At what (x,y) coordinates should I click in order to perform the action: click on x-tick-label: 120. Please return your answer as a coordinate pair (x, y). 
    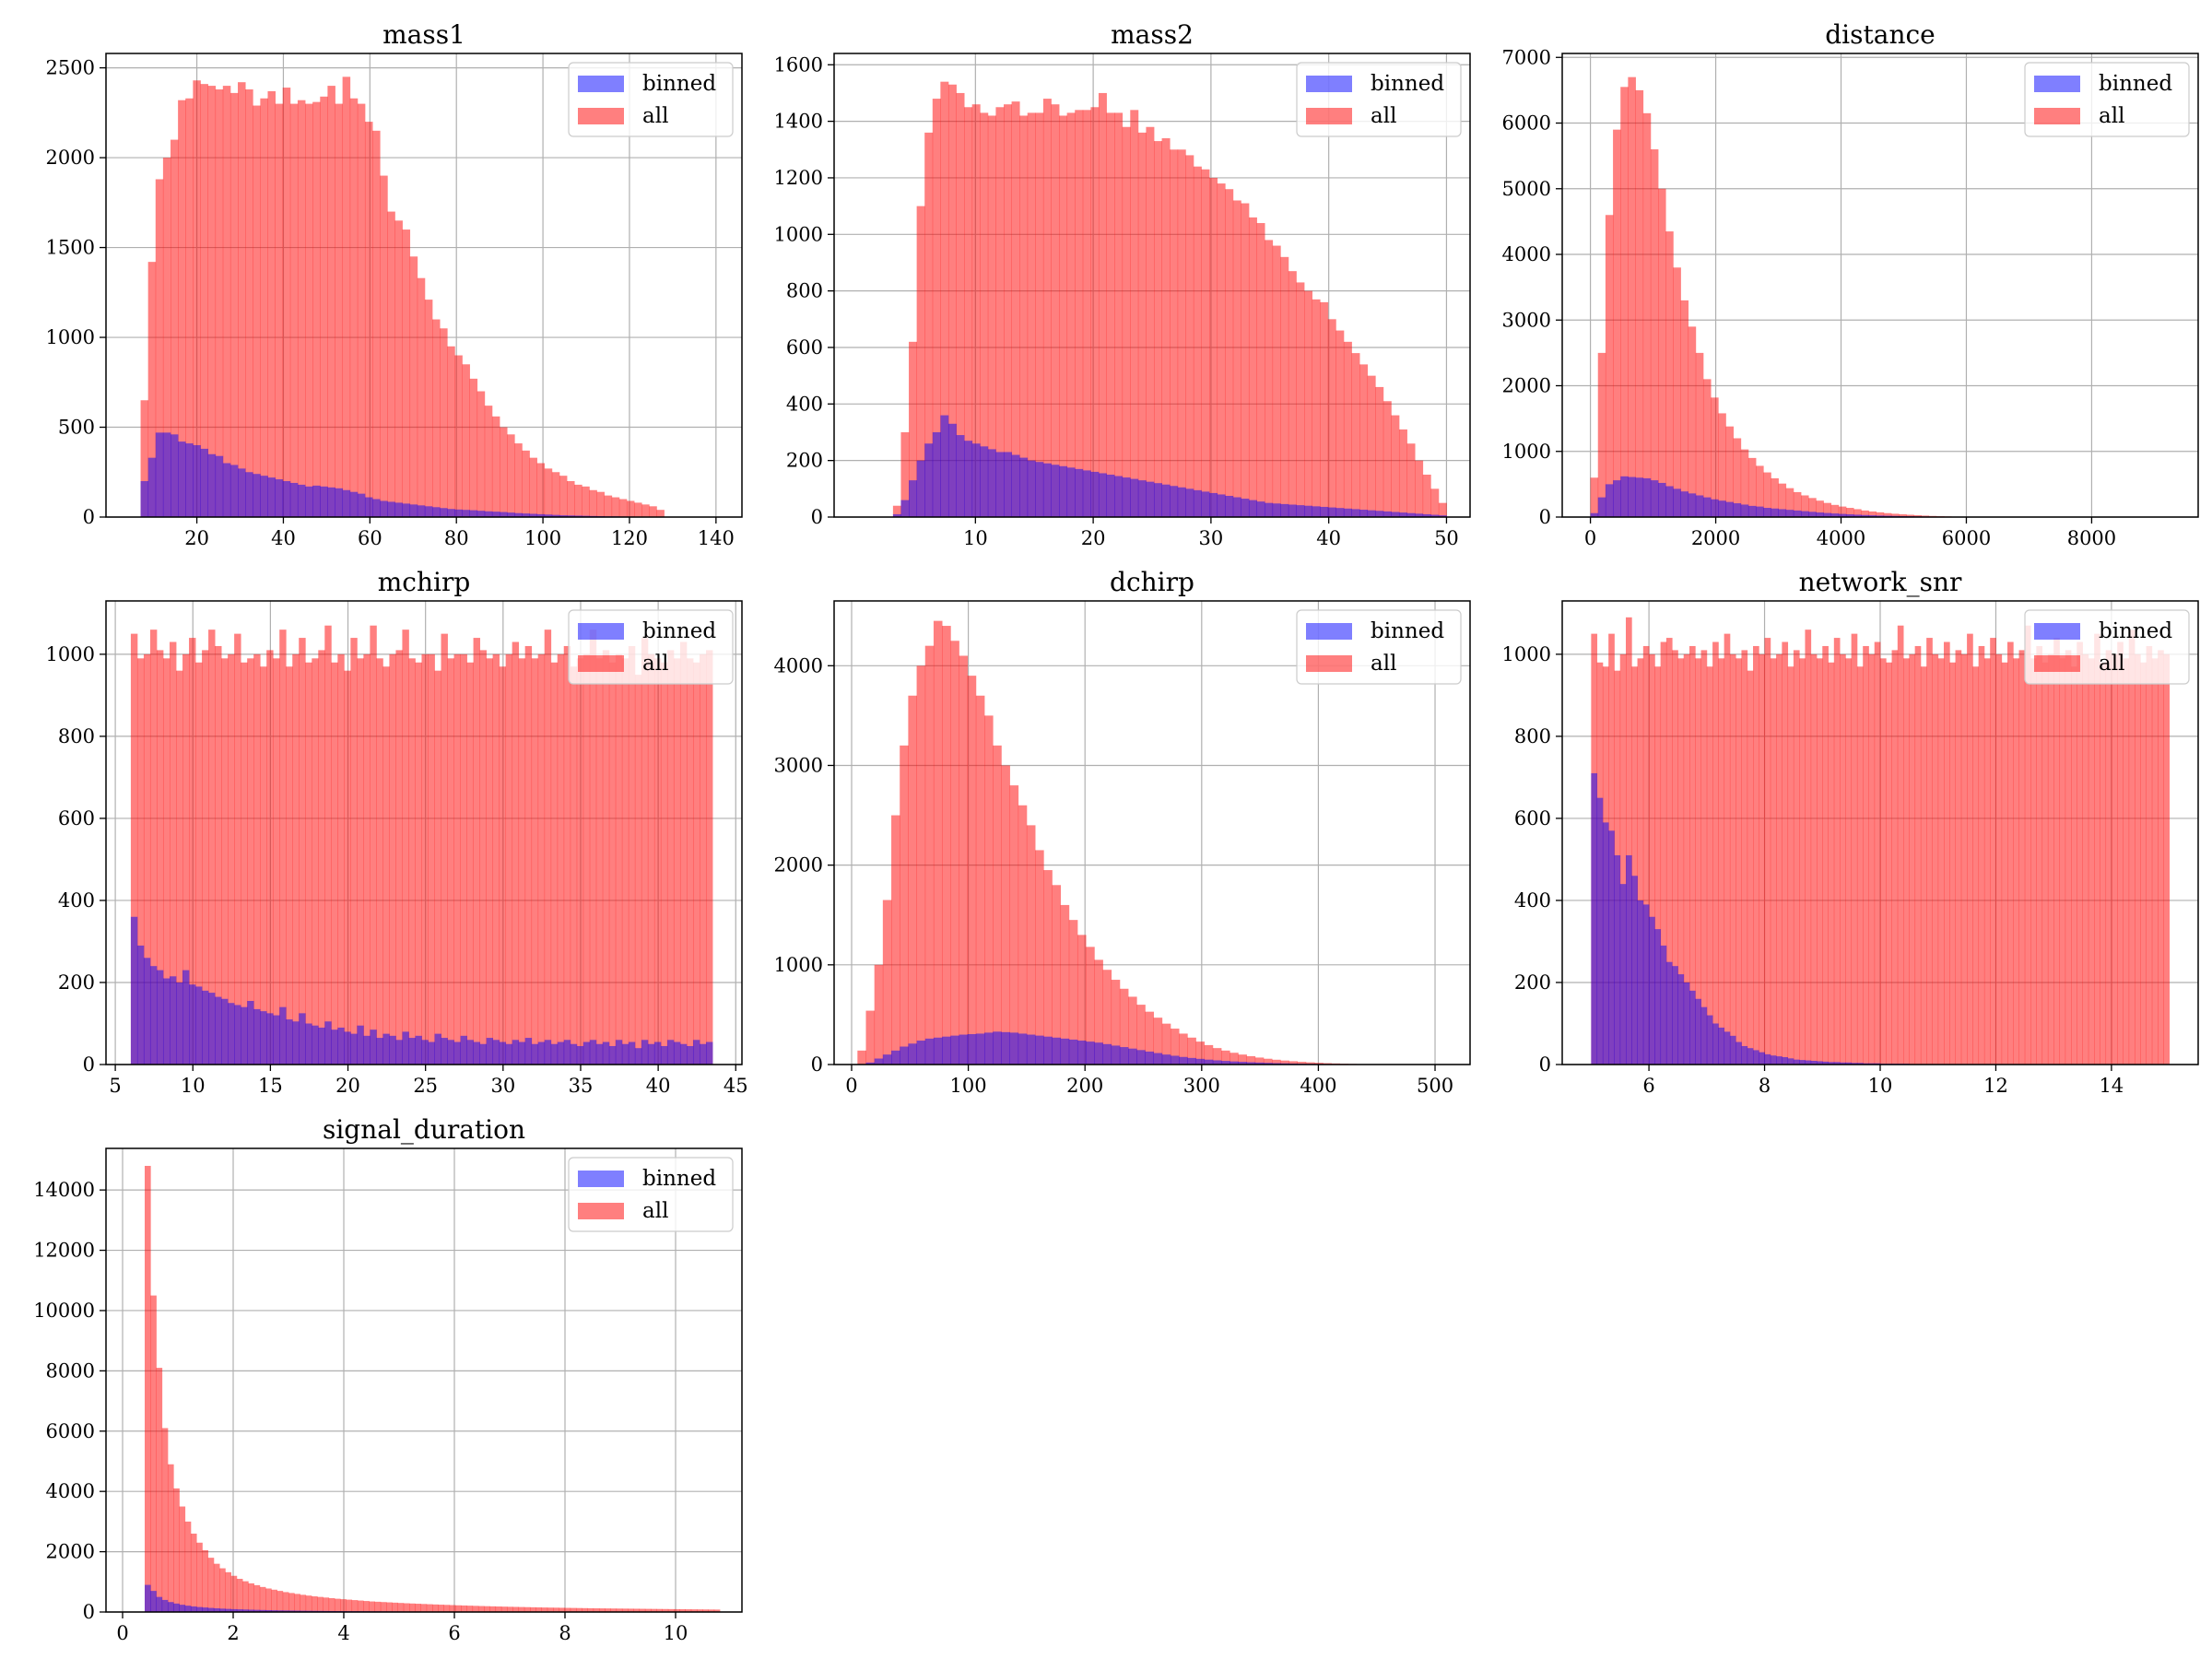
    Looking at the image, I should click on (629, 538).